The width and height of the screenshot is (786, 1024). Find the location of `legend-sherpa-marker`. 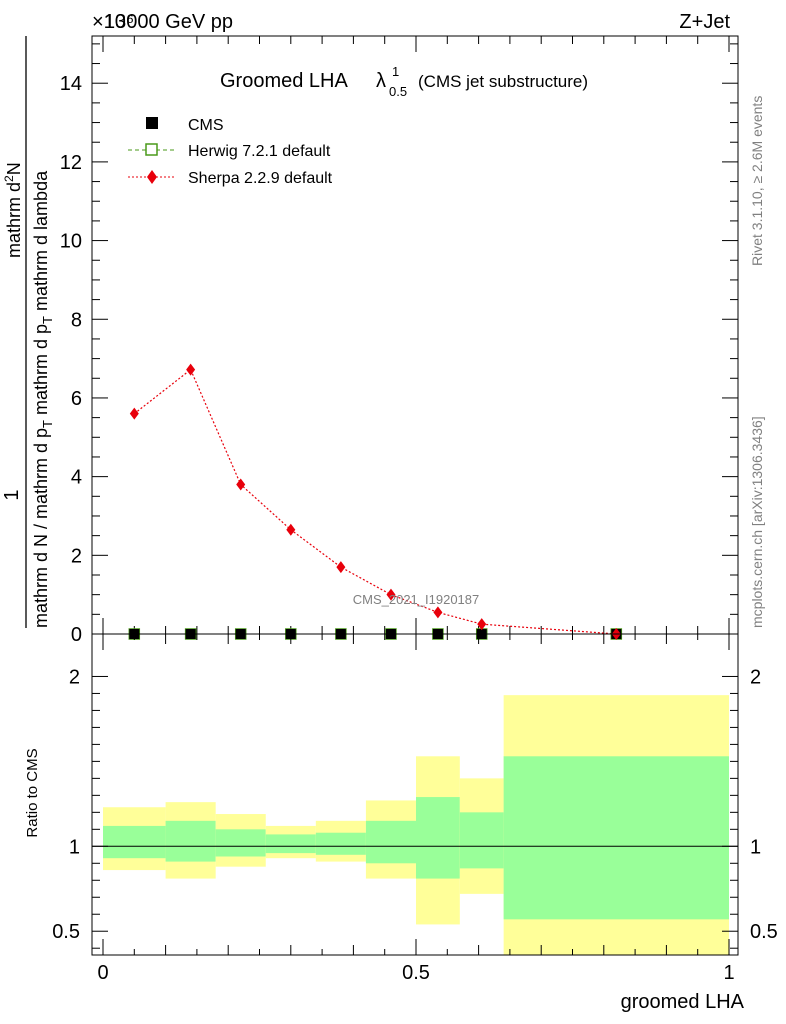

legend-sherpa-marker is located at coordinates (152, 177).